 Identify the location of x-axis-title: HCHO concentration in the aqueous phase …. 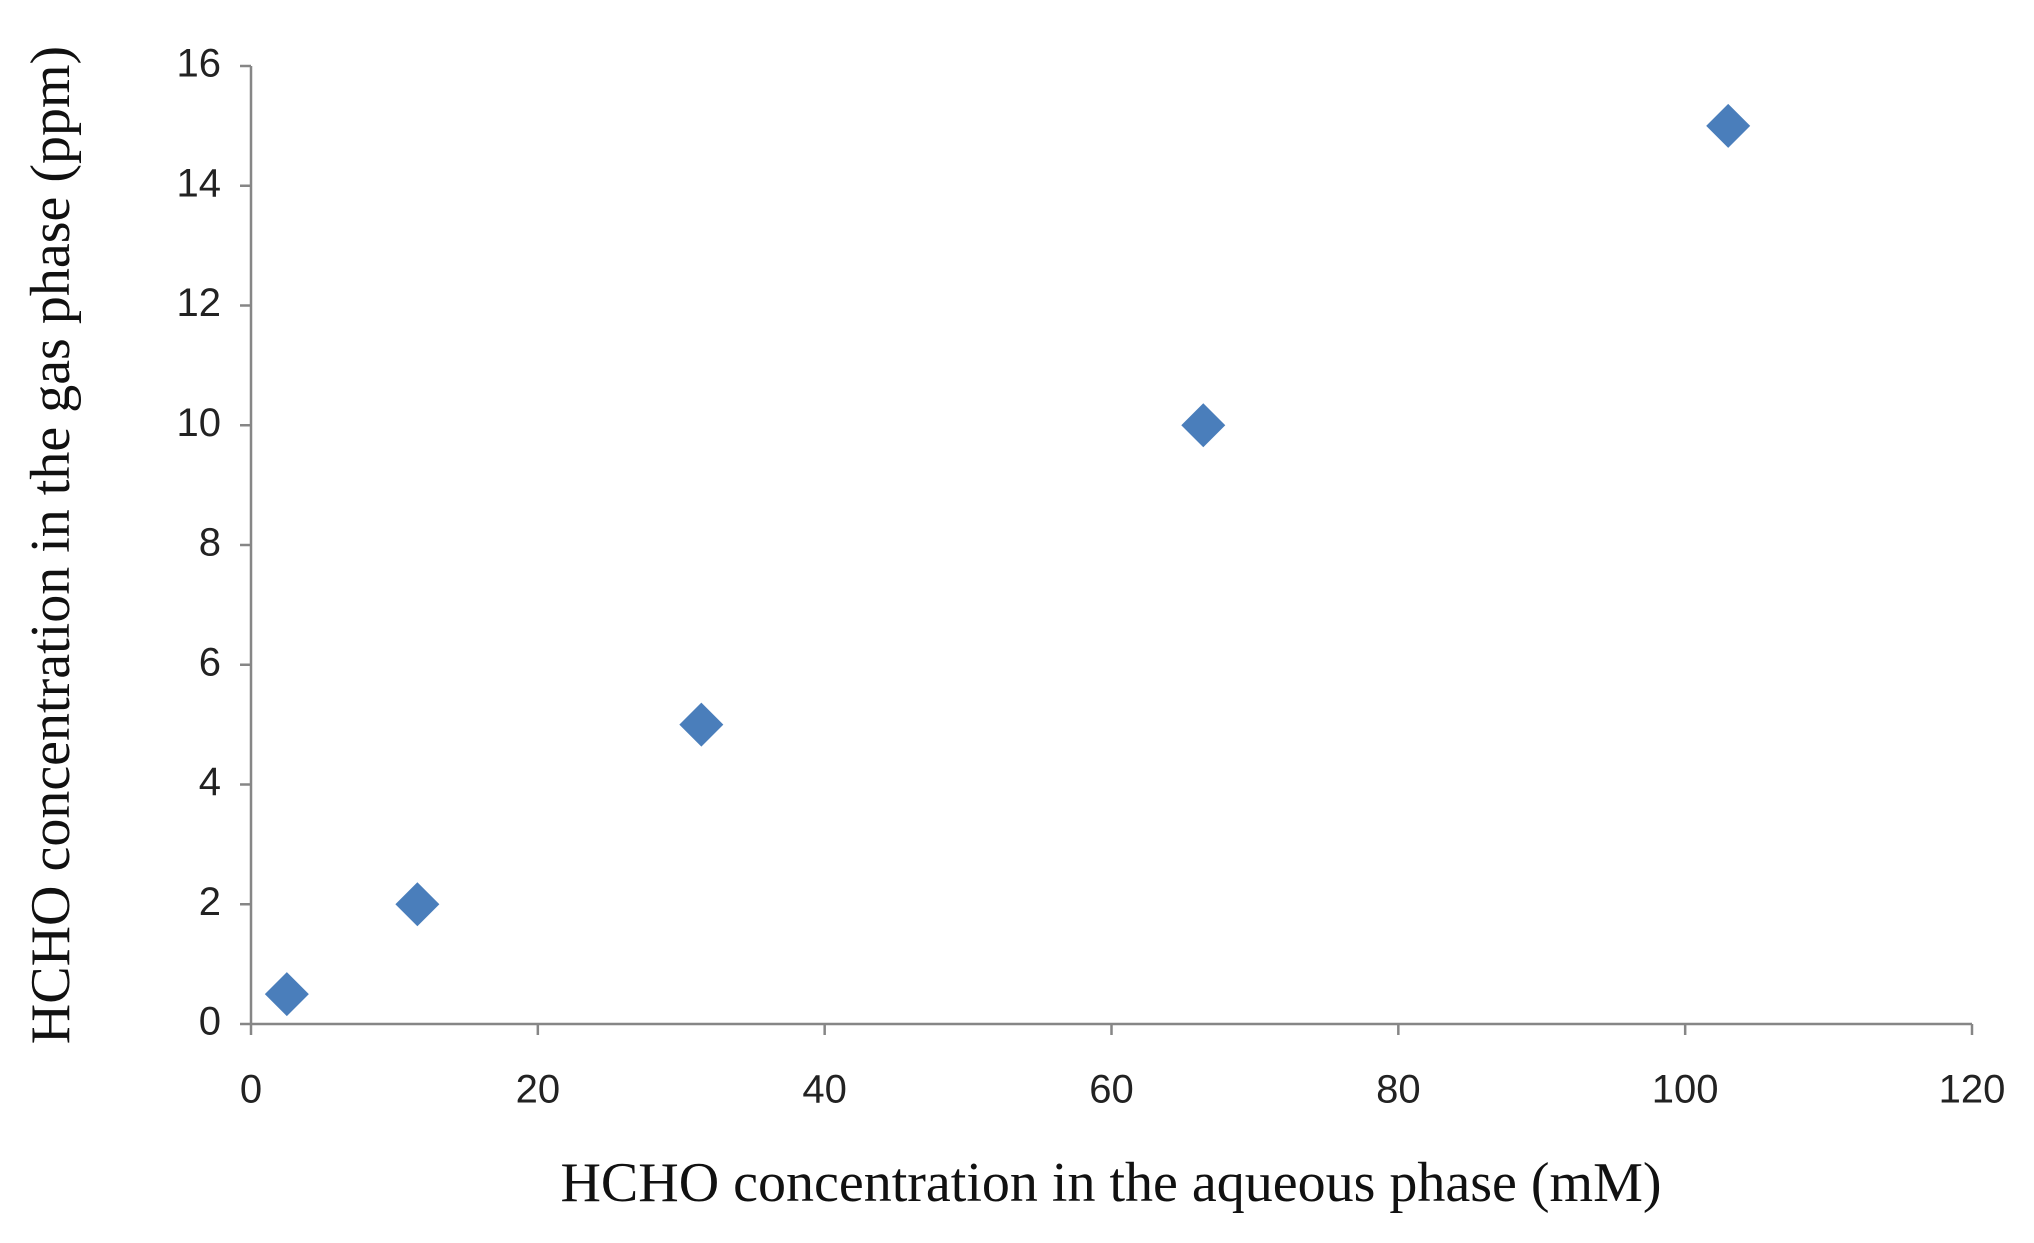
(1110, 1183).